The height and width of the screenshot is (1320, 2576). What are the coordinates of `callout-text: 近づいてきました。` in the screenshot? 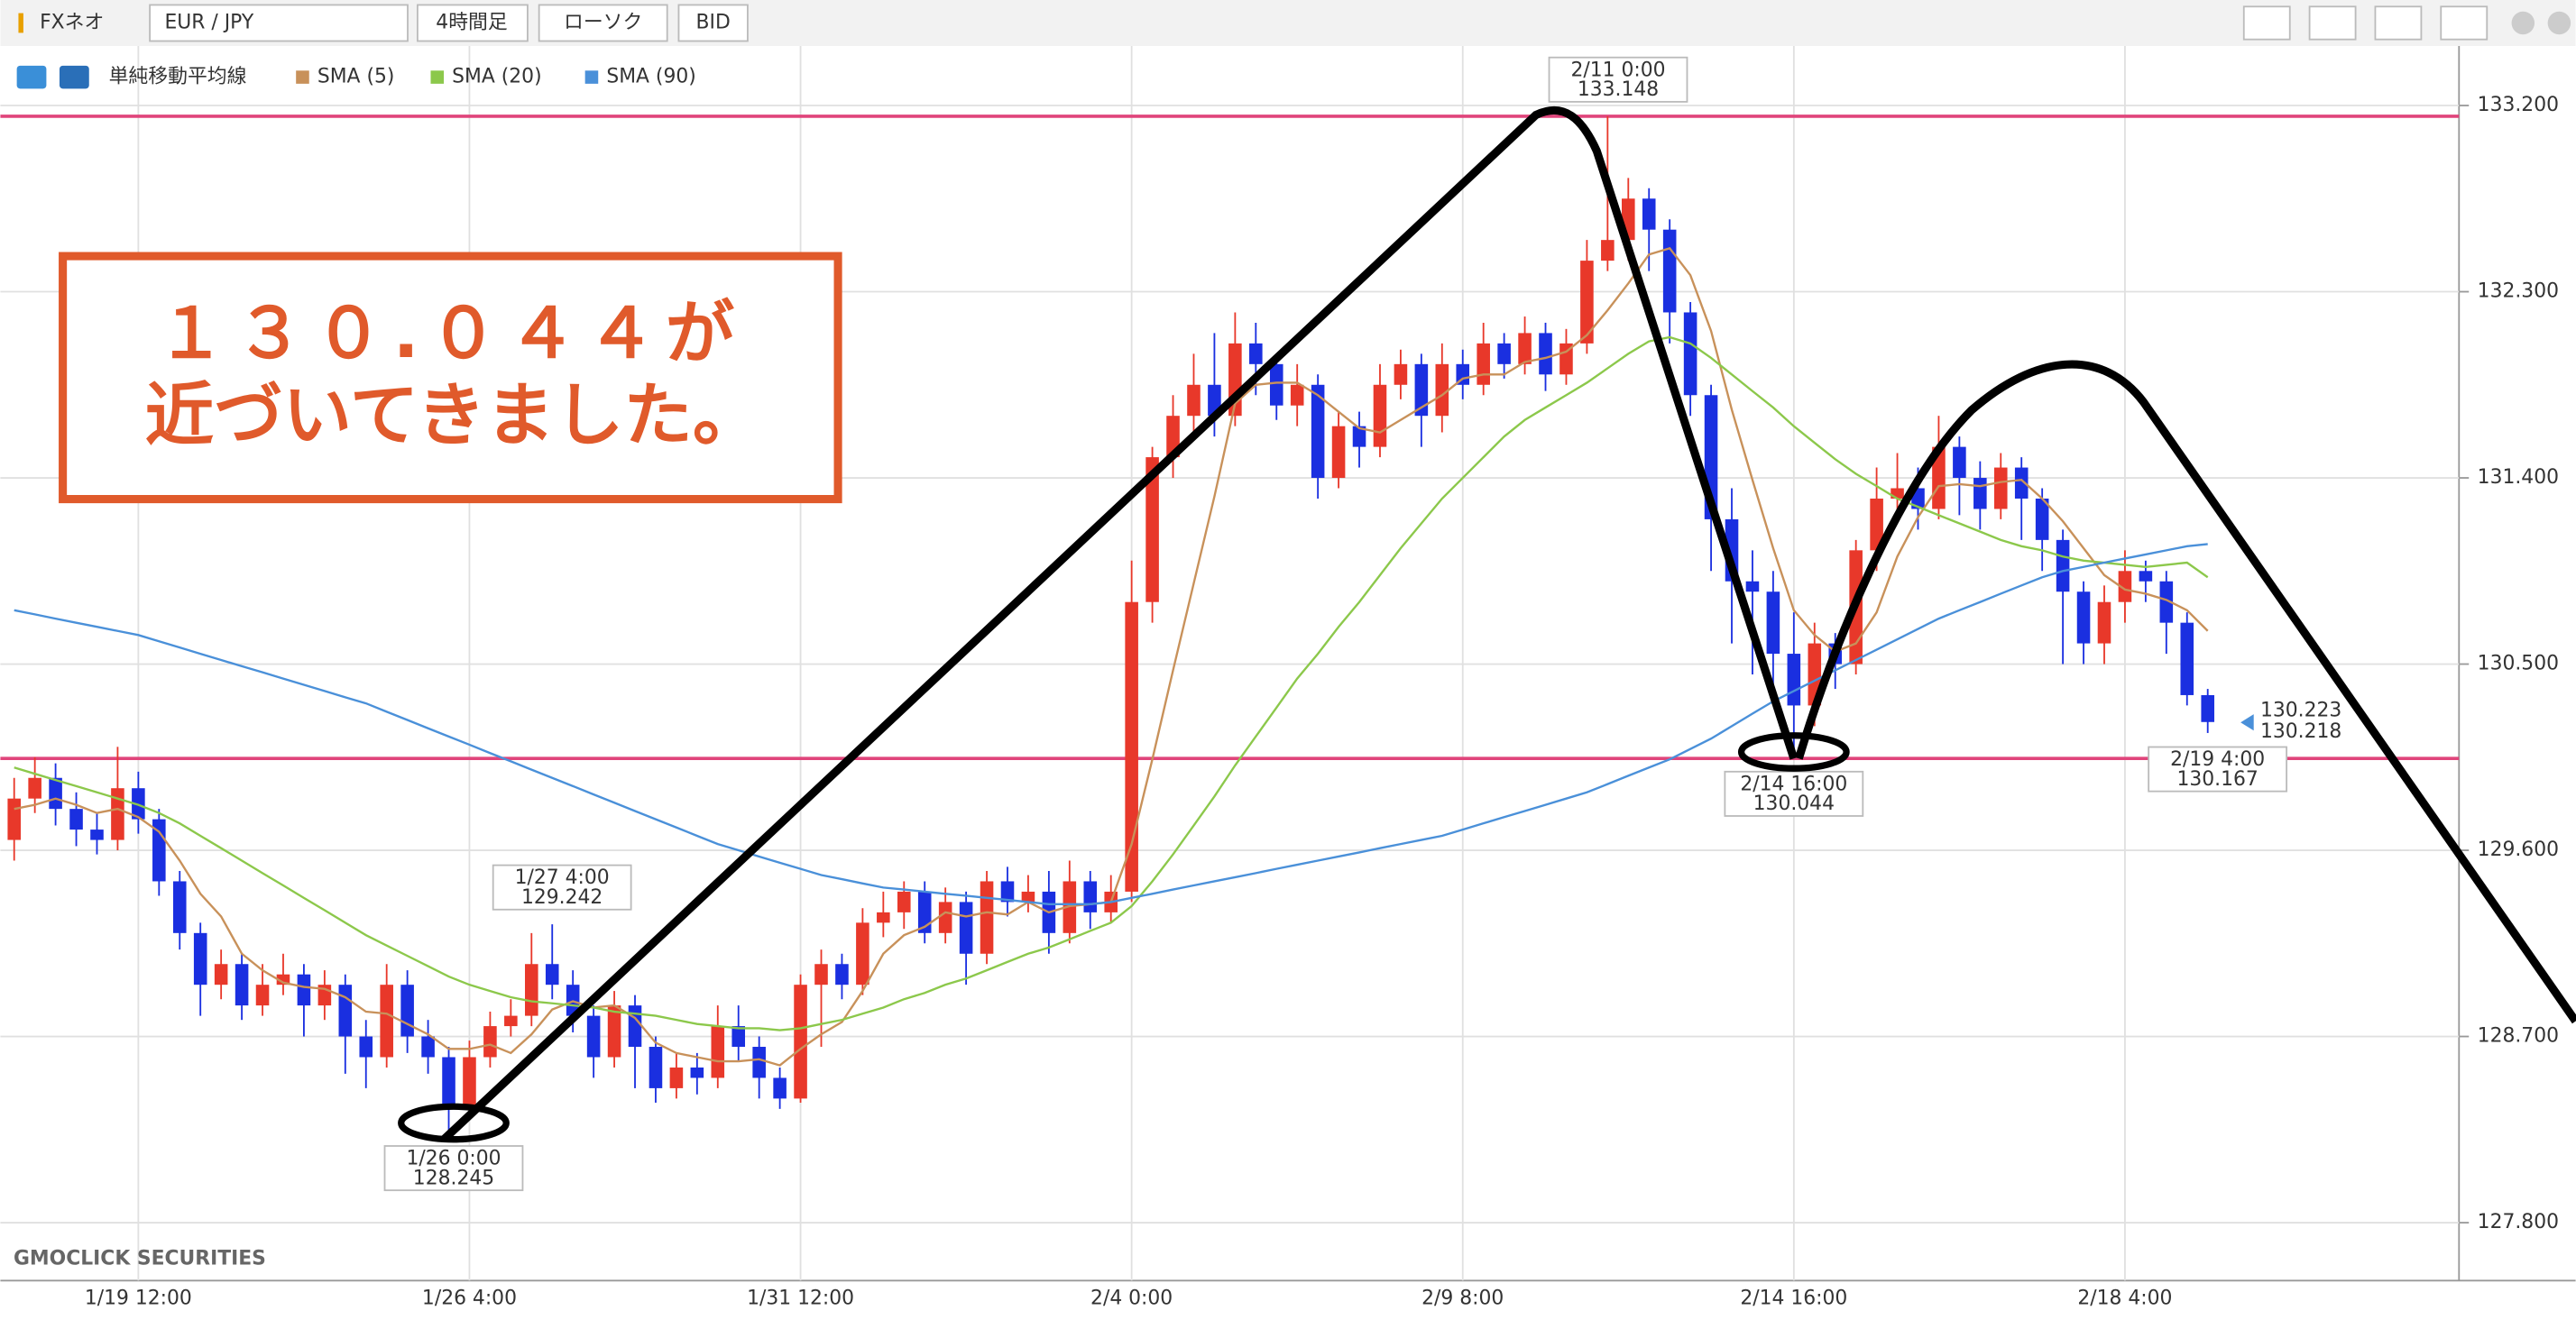 It's located at (453, 416).